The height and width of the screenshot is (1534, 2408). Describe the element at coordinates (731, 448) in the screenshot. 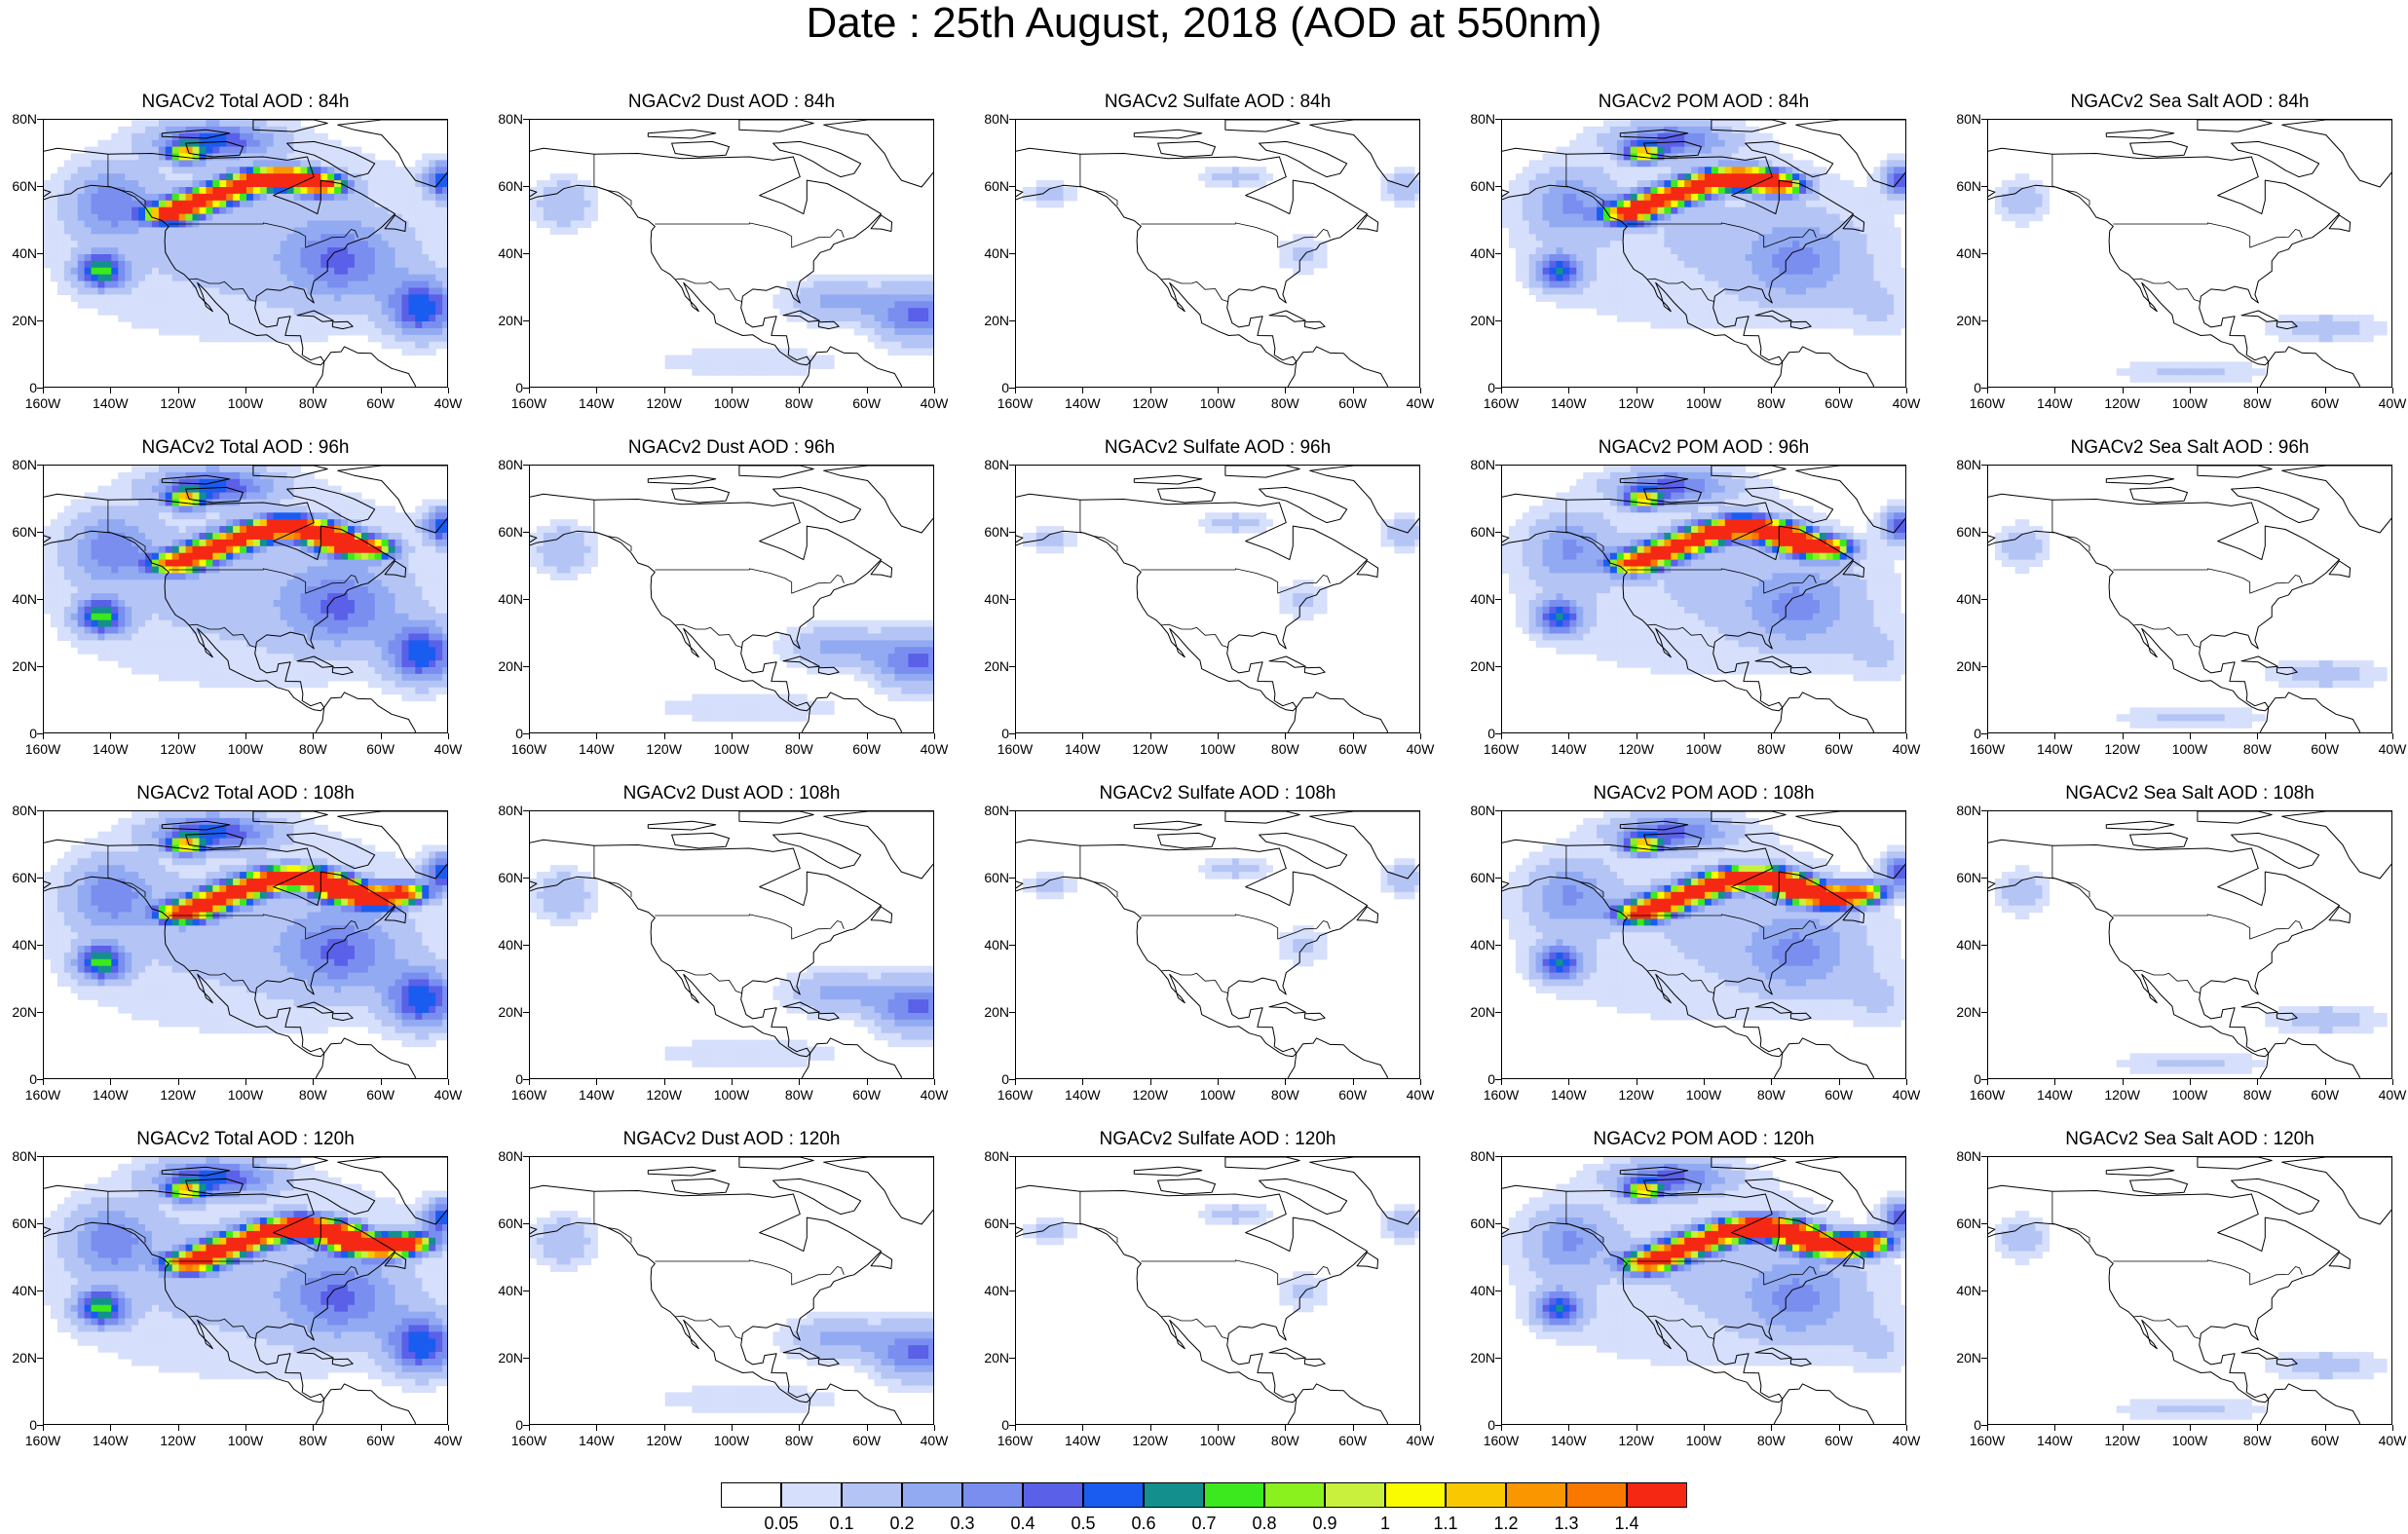

I see `panel-title: NGACv2 Dust AOD : 96h` at that location.